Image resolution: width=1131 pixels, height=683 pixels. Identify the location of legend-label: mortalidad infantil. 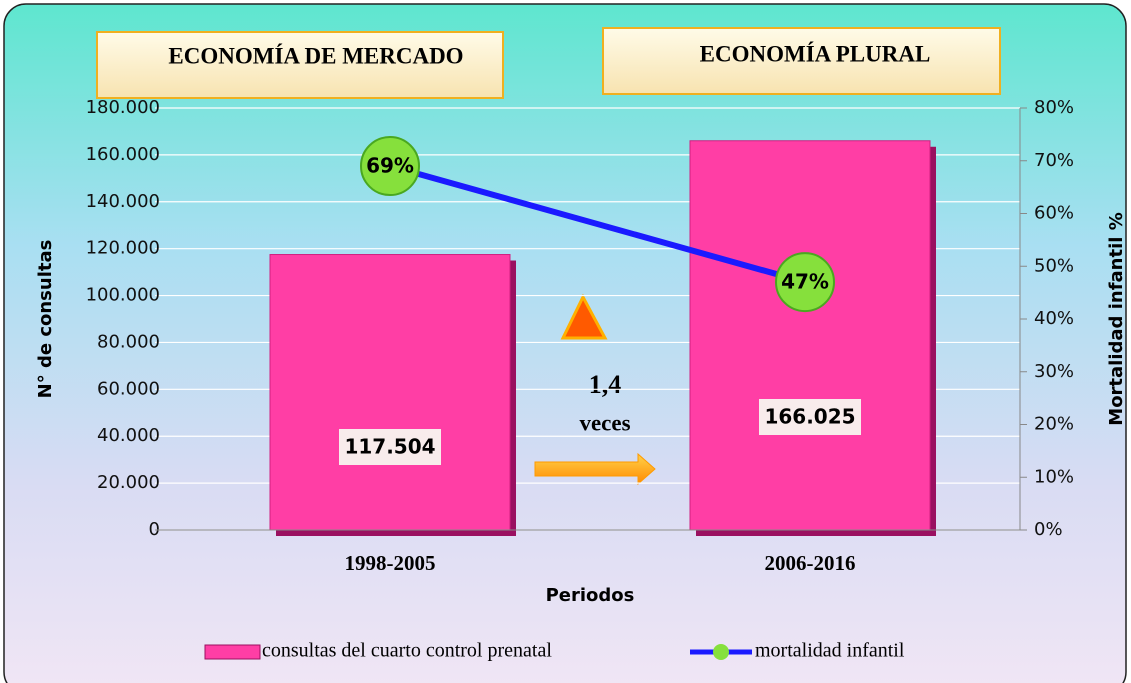
(830, 651).